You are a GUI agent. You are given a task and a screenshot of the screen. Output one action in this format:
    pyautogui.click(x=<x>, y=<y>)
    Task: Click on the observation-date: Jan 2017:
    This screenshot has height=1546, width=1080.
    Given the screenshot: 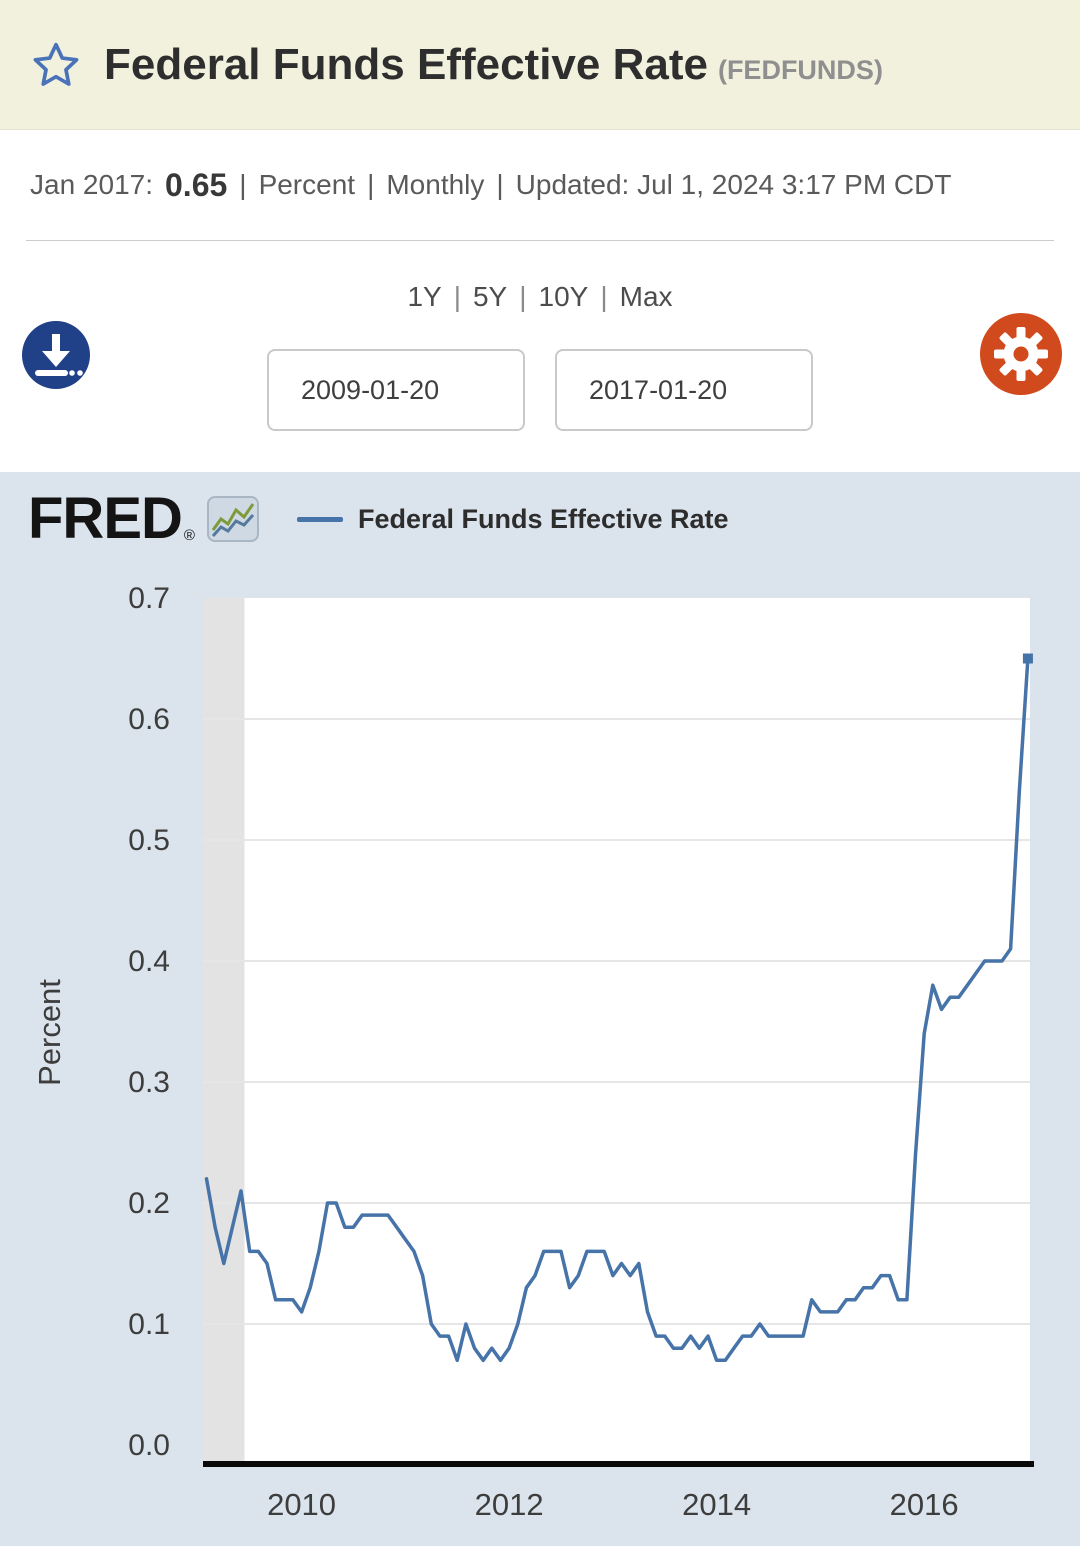 What is the action you would take?
    pyautogui.click(x=91, y=184)
    